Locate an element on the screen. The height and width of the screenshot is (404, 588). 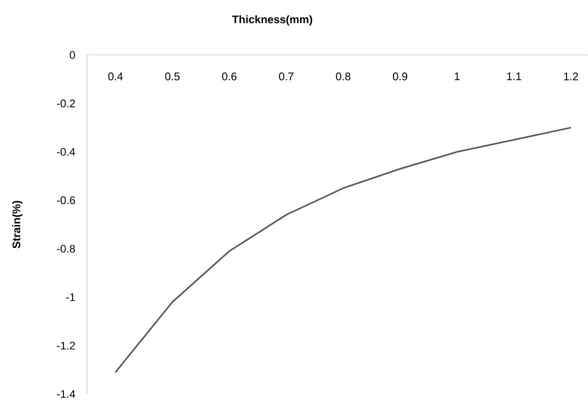
y-tick-label: 0 is located at coordinates (73, 55).